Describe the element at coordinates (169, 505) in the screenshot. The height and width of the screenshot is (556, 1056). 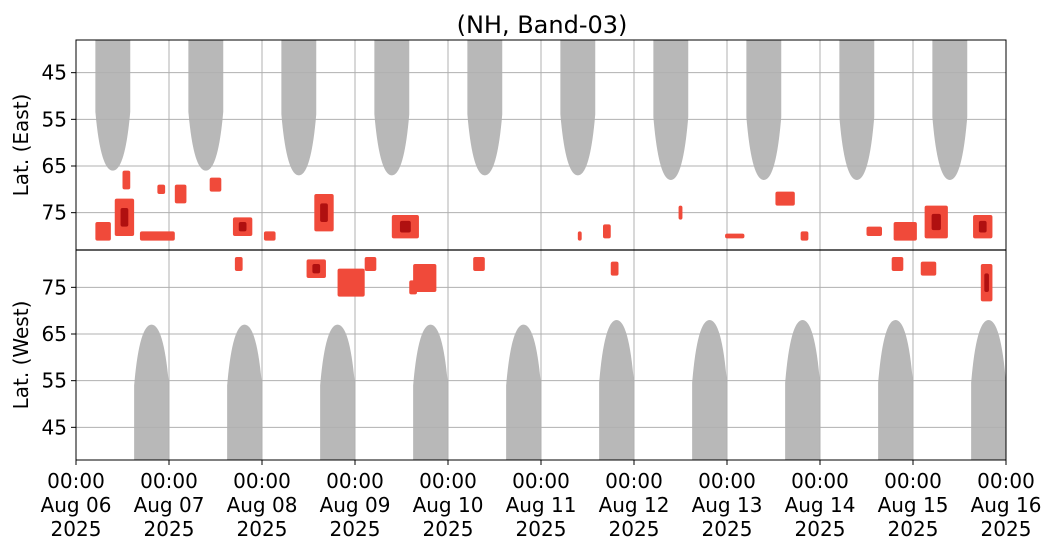
I see `x-tick-label: Aug 07` at that location.